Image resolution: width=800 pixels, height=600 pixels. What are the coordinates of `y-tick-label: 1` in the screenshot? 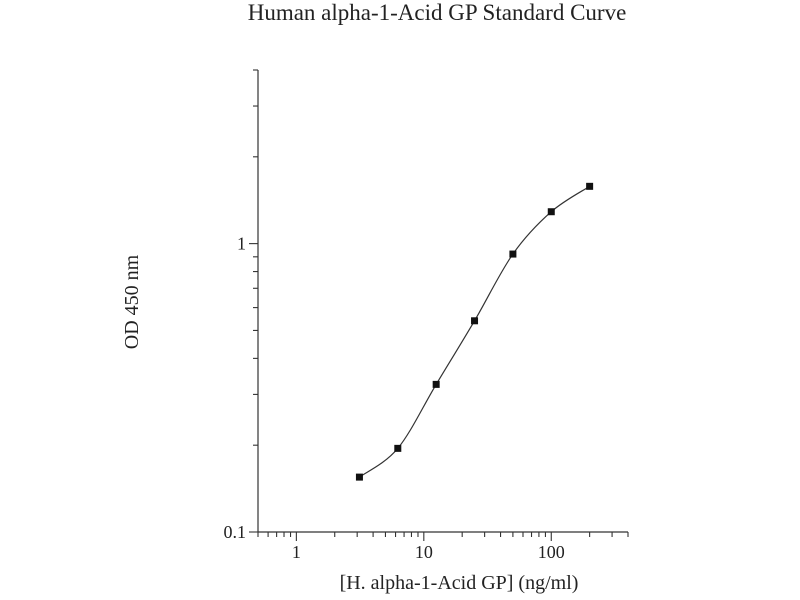 It's located at (241, 244).